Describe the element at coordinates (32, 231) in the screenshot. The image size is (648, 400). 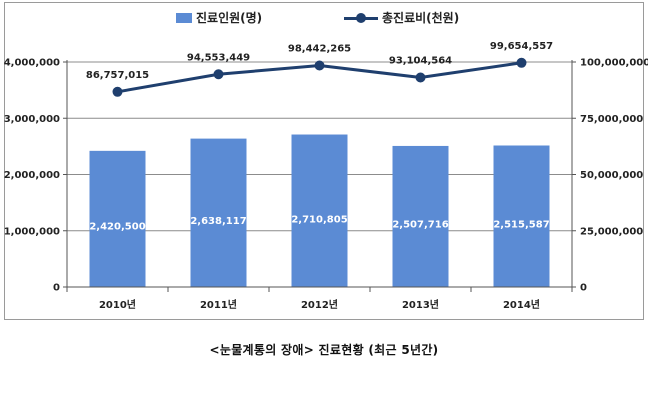
I see `y-left-tick-label: 1,000,000` at that location.